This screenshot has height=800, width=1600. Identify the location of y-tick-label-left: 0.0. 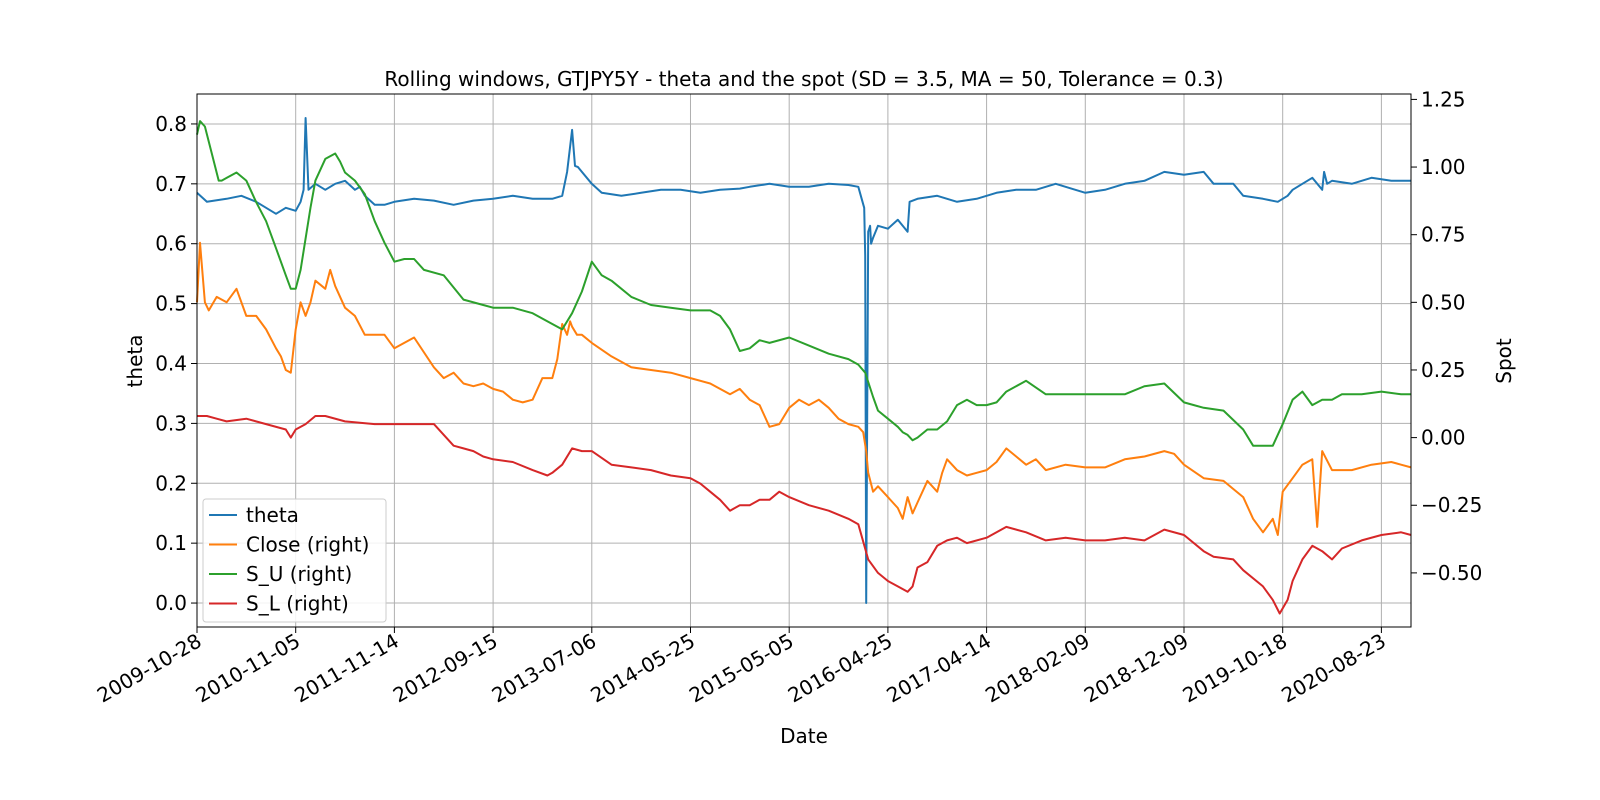
(171, 603).